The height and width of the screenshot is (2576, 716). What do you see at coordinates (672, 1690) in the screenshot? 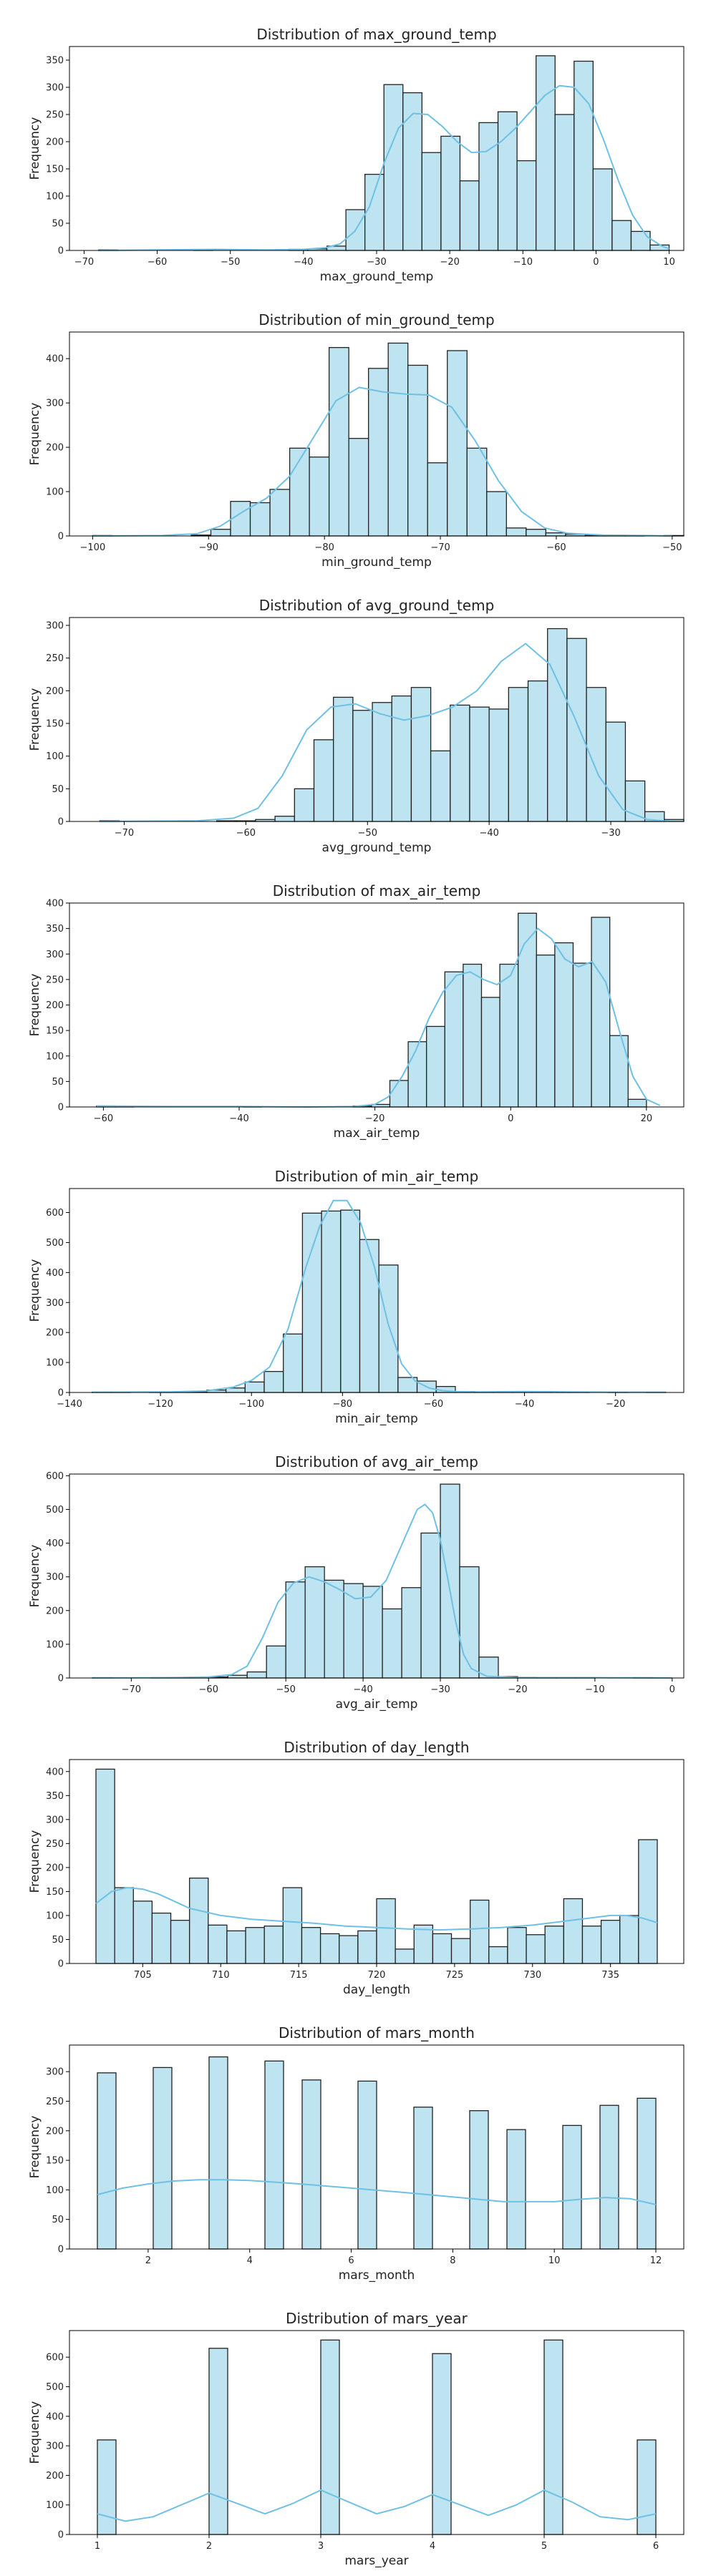
I see `x-tick-label: 0` at bounding box center [672, 1690].